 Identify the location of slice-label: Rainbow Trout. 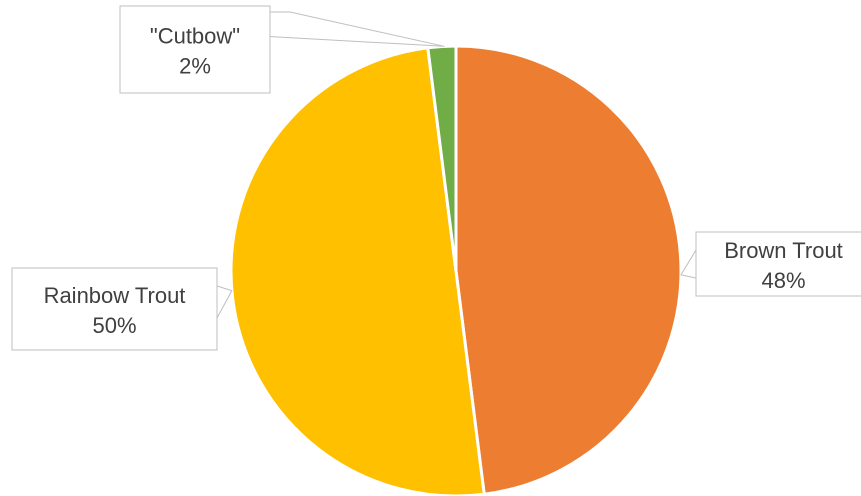
(115, 295).